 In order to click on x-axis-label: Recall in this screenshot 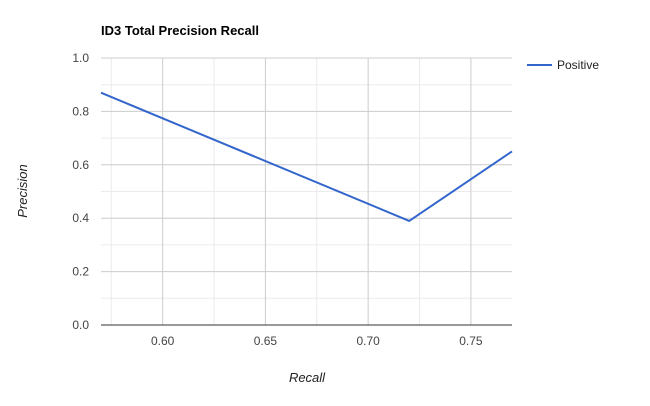, I will do `click(307, 377)`.